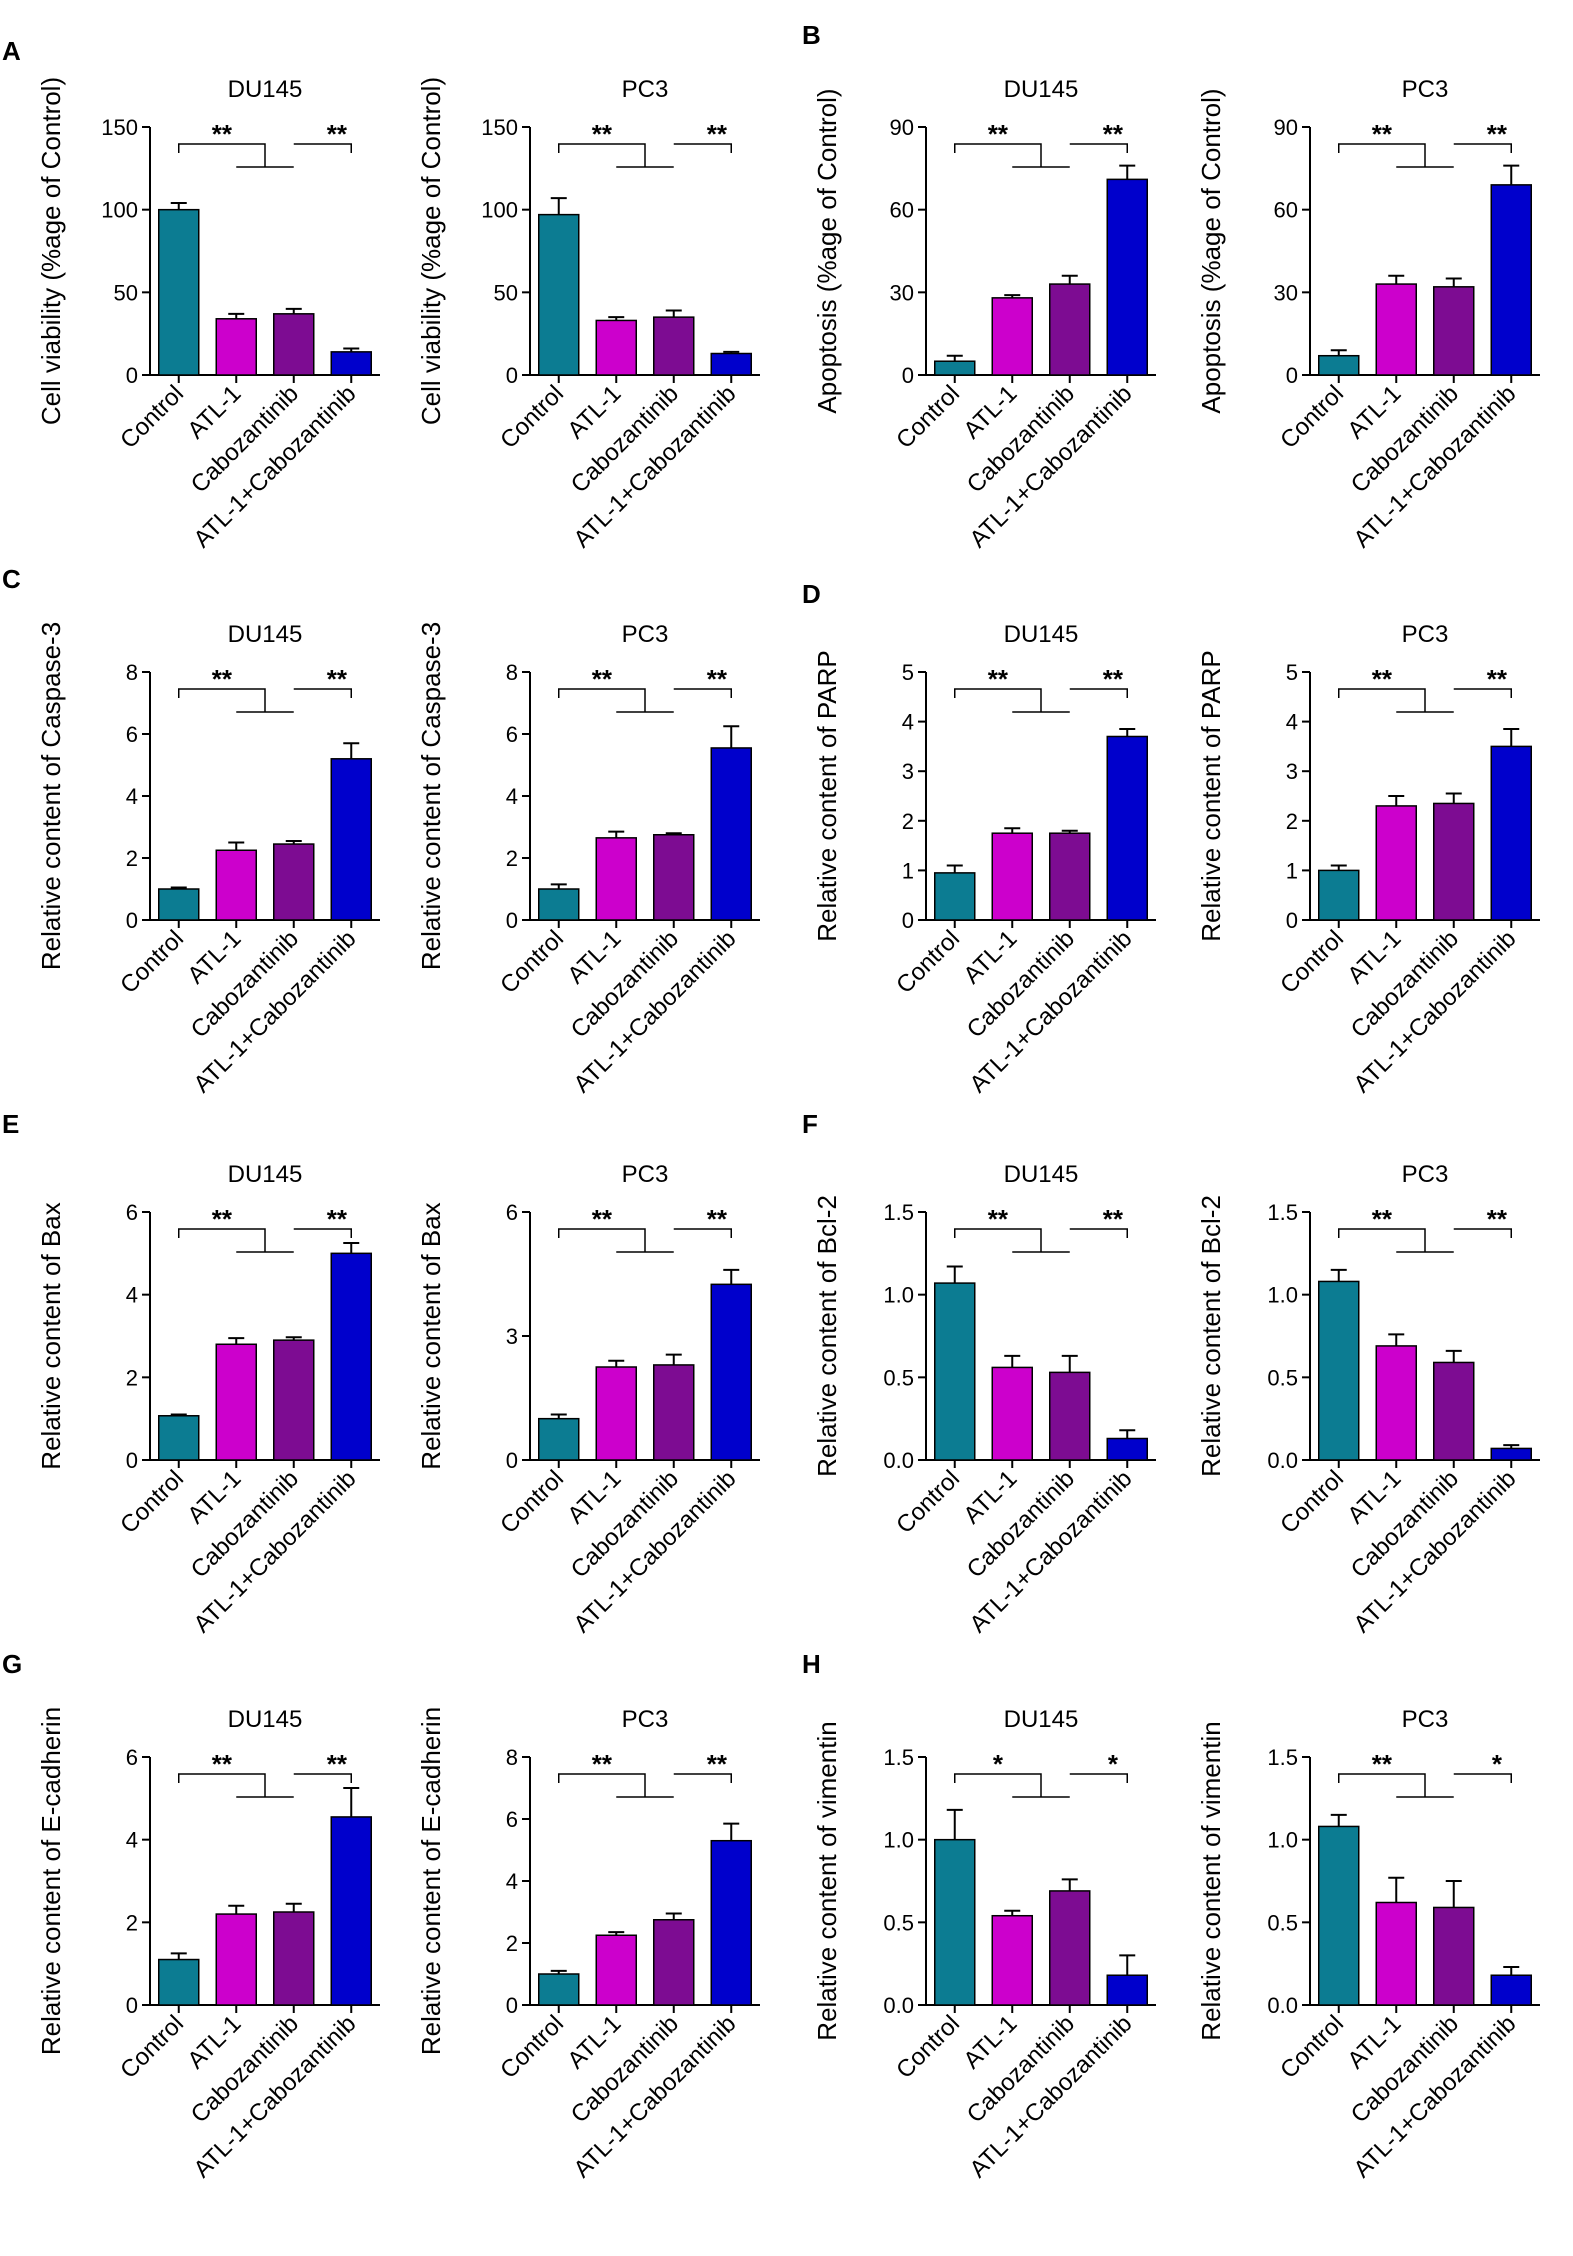 The width and height of the screenshot is (1573, 2256). Describe the element at coordinates (132, 672) in the screenshot. I see `y-tick-label: 8` at that location.